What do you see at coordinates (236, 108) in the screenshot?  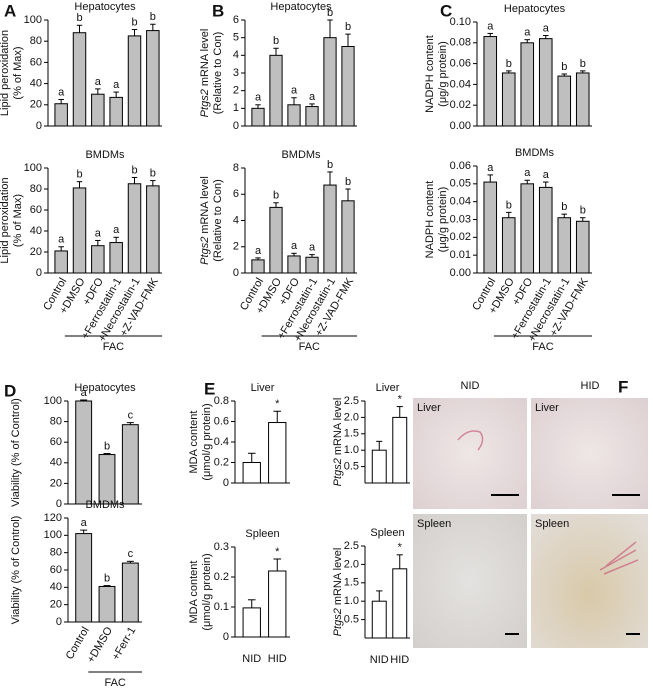 I see `y-tick-label: 1` at bounding box center [236, 108].